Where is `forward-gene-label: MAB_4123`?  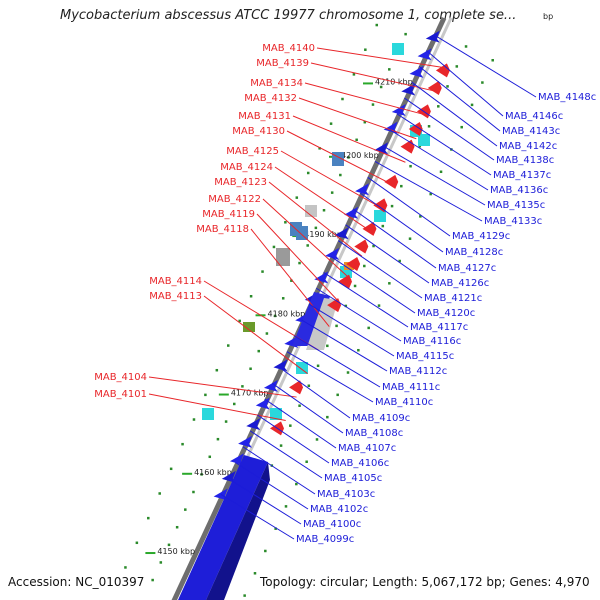 forward-gene-label: MAB_4123 is located at coordinates (240, 182).